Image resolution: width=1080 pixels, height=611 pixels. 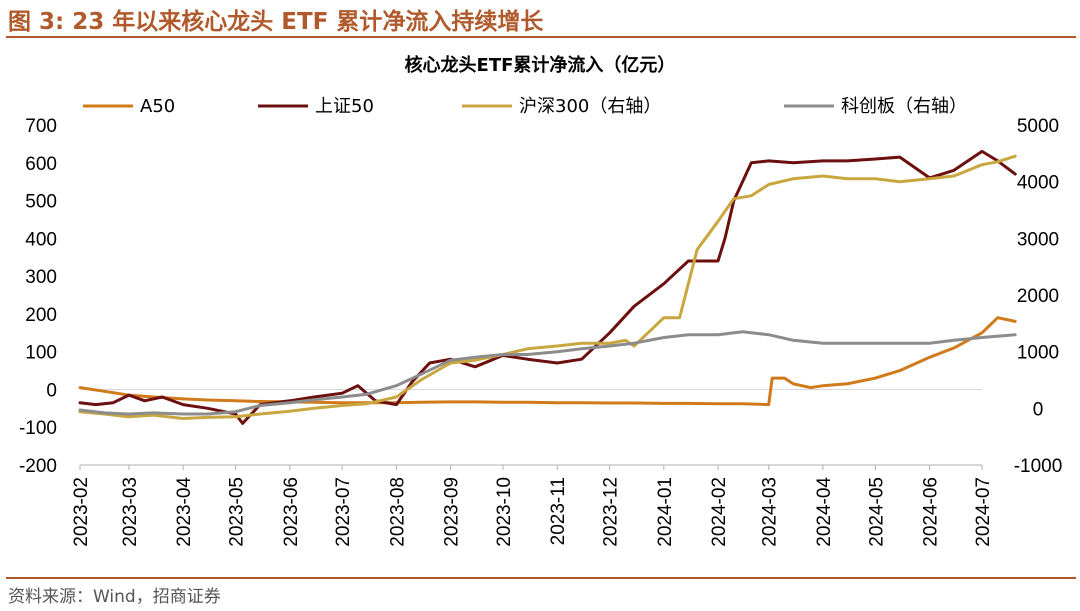 What do you see at coordinates (38, 428) in the screenshot?
I see `y-left-tick-label: -100` at bounding box center [38, 428].